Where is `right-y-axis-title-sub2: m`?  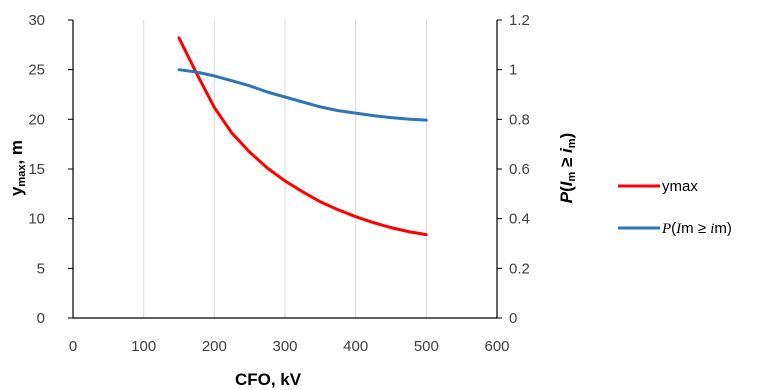
right-y-axis-title-sub2: m is located at coordinates (572, 143).